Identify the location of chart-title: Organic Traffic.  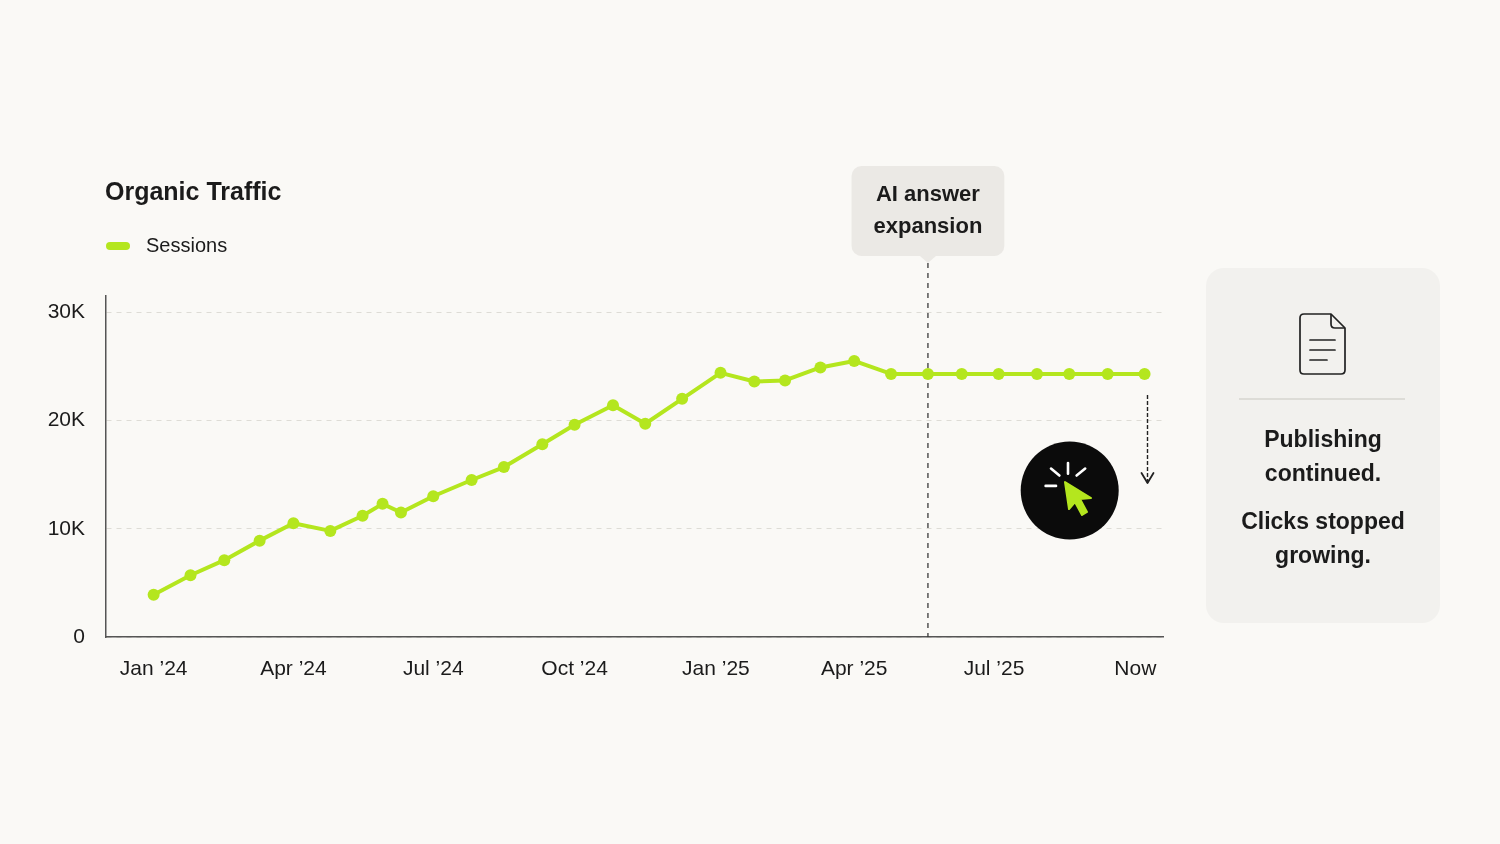
(193, 191).